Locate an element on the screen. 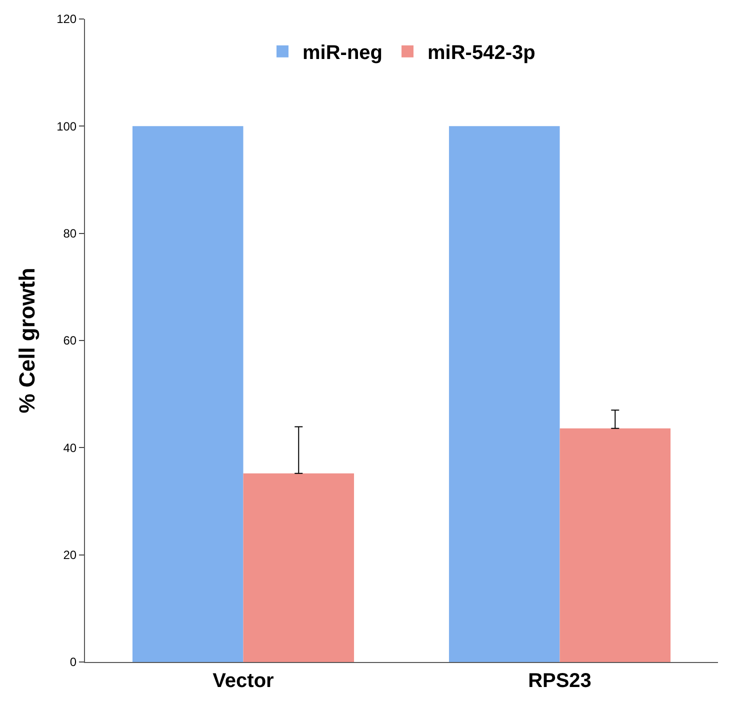  y-tick-label: 20 is located at coordinates (70, 555).